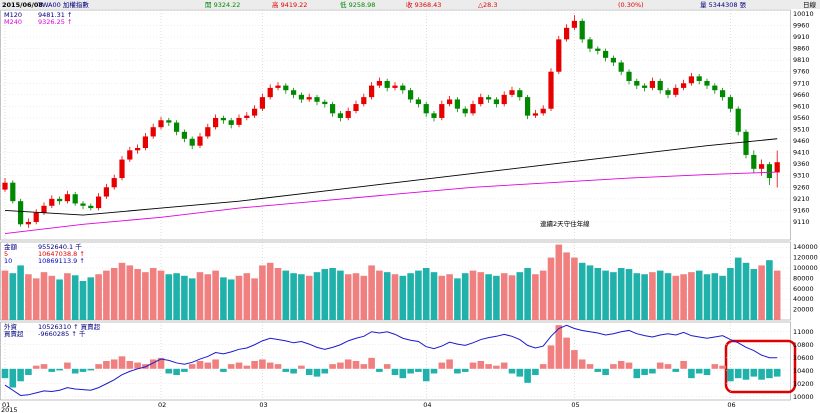 This screenshot has height=413, width=820. I want to click on y-tick-label: 9410, so click(801, 153).